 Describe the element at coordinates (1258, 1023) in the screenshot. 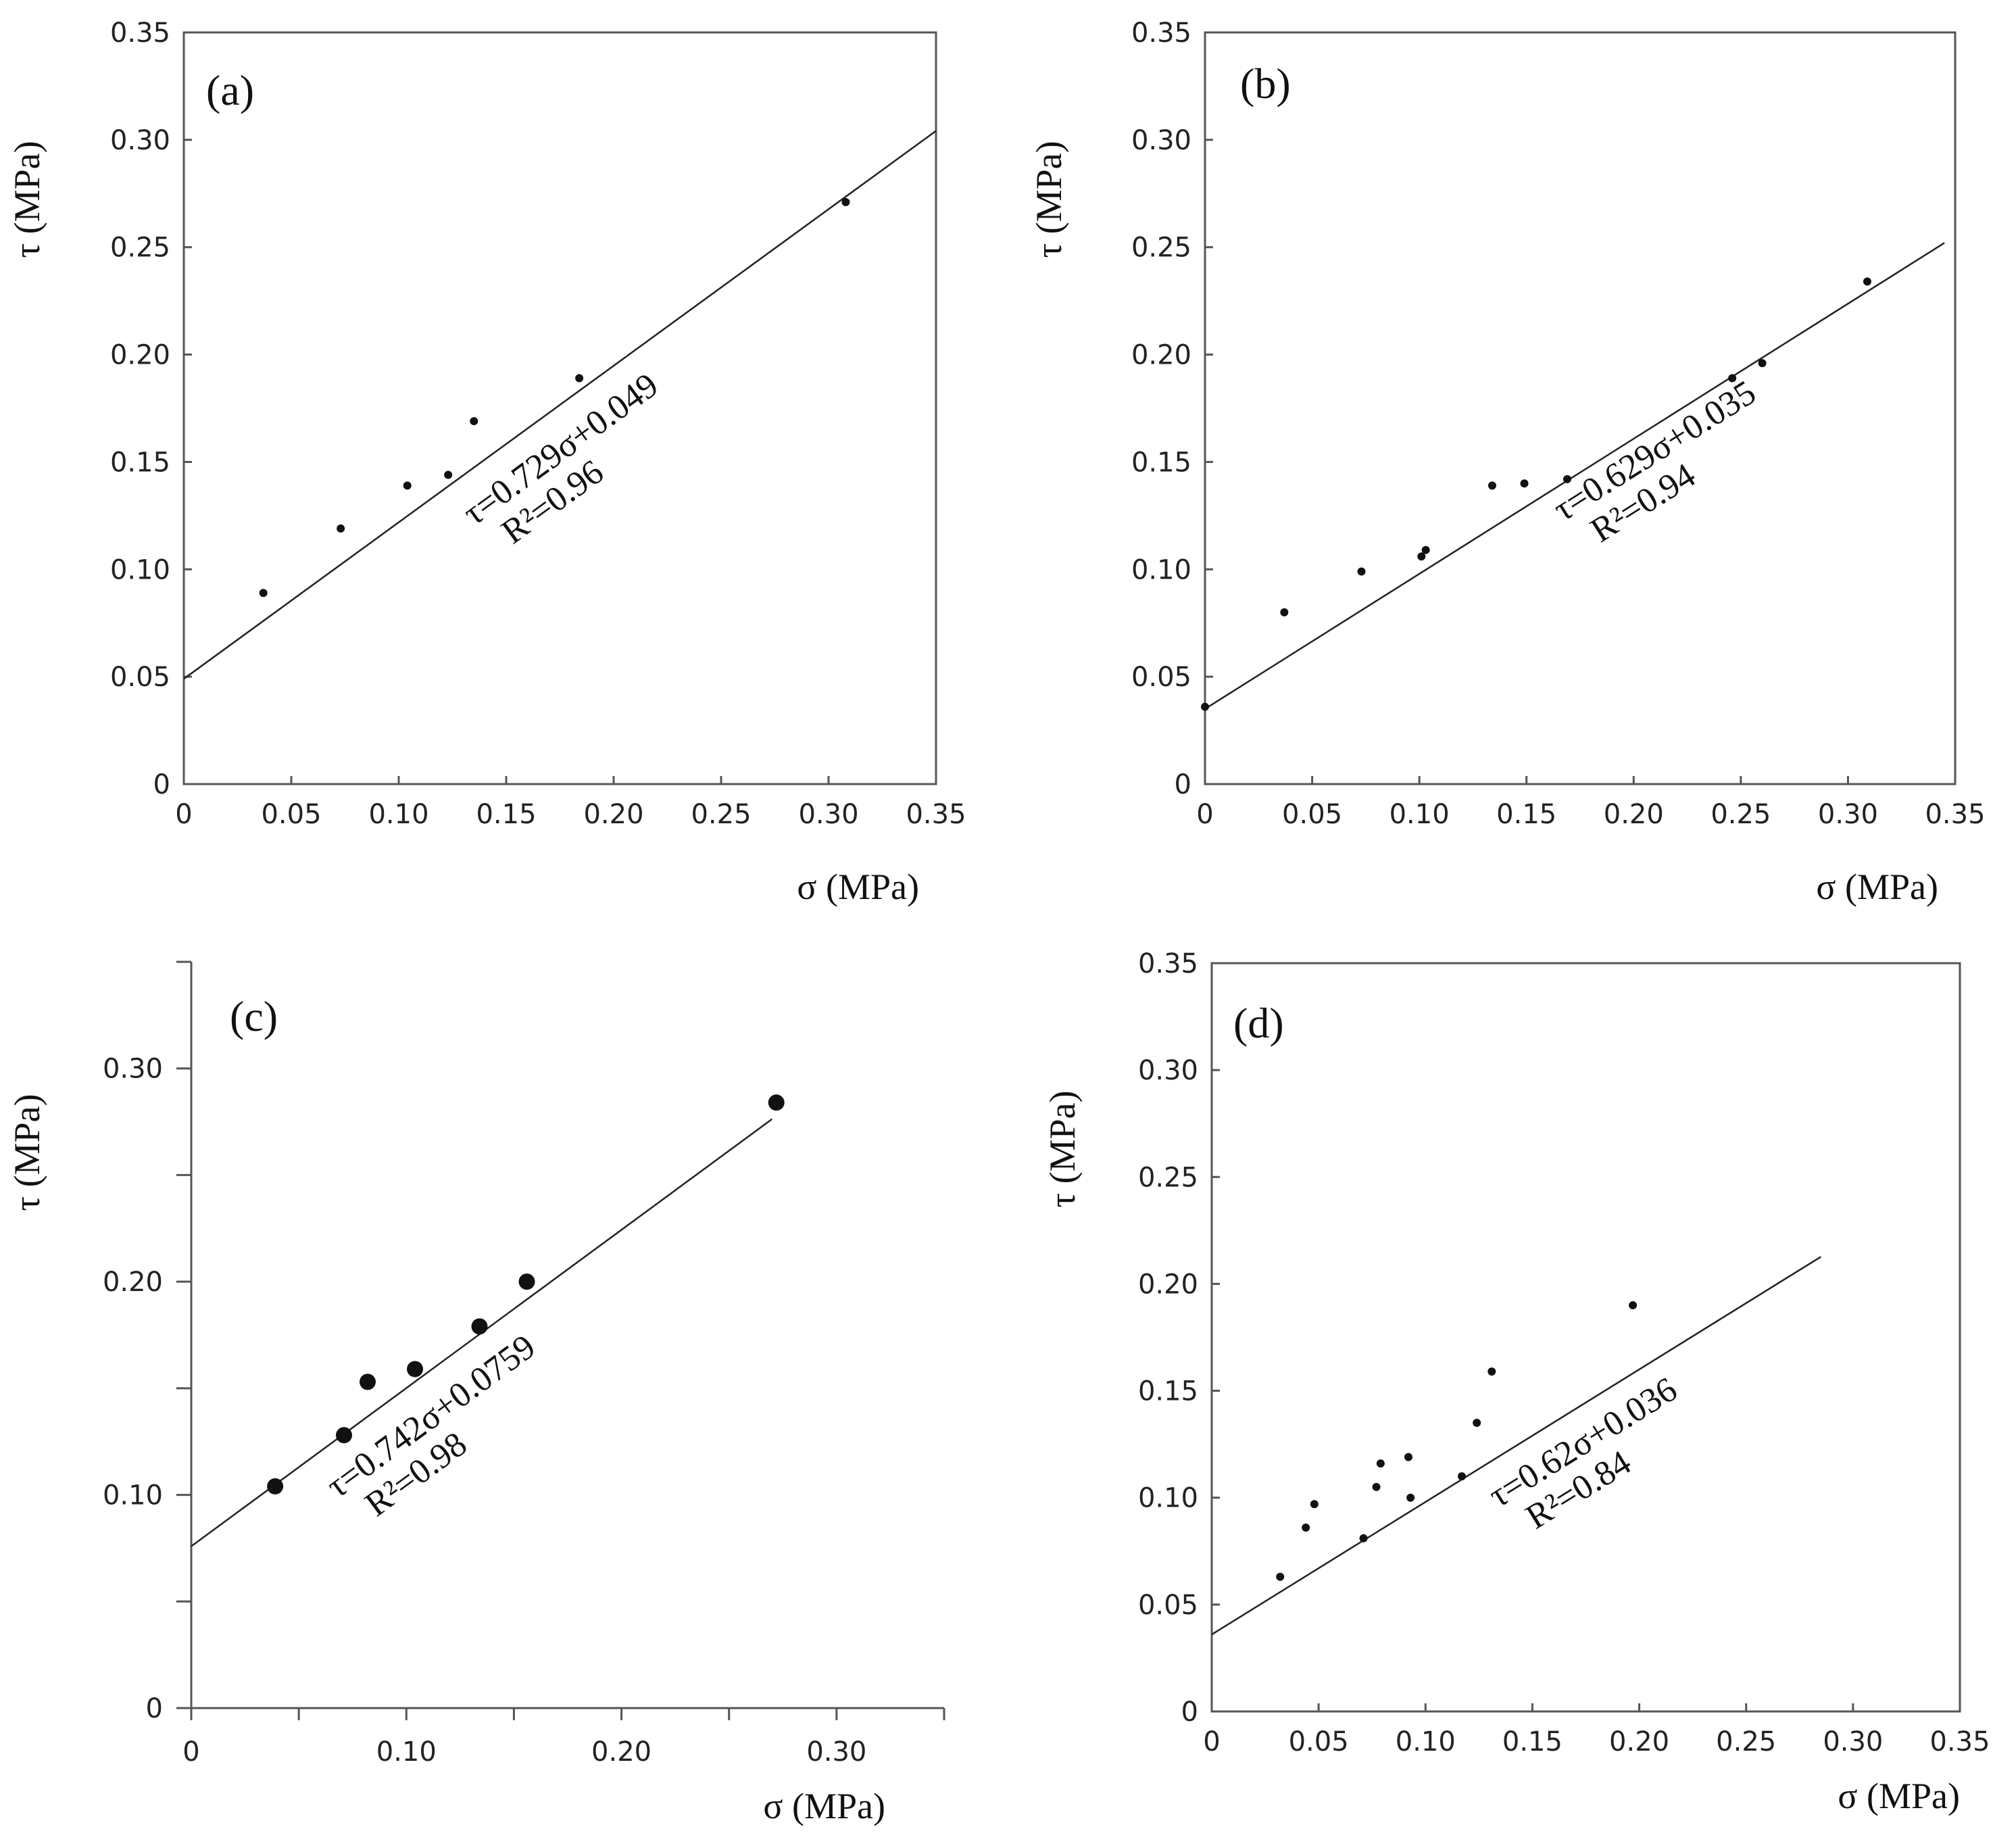

I see `panel-label: (d)` at that location.